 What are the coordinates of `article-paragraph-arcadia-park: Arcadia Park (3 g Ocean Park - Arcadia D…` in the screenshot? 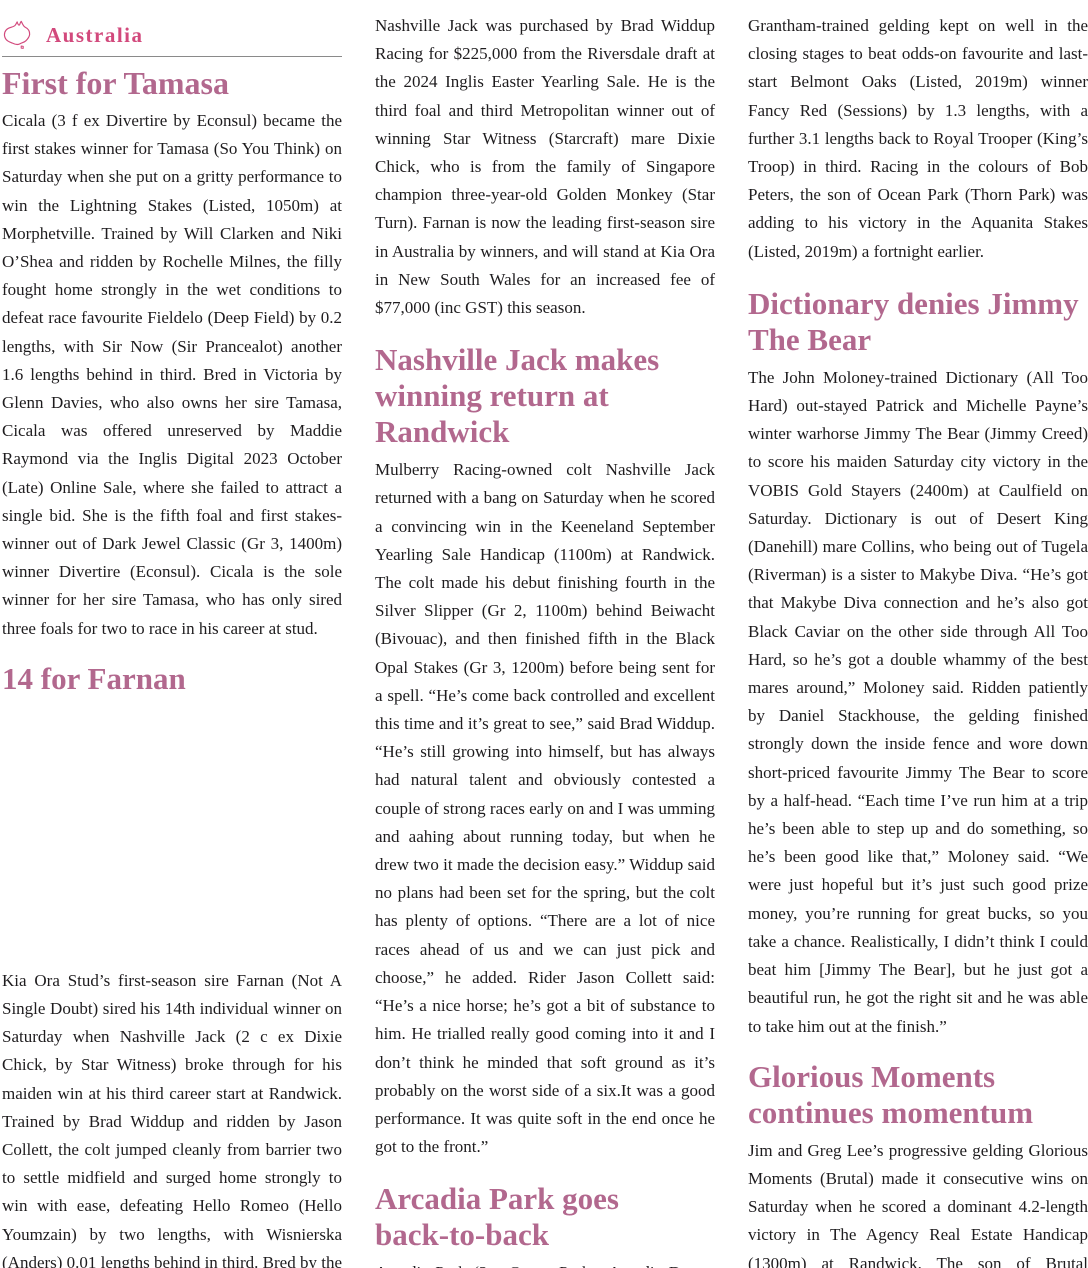 It's located at (545, 1263).